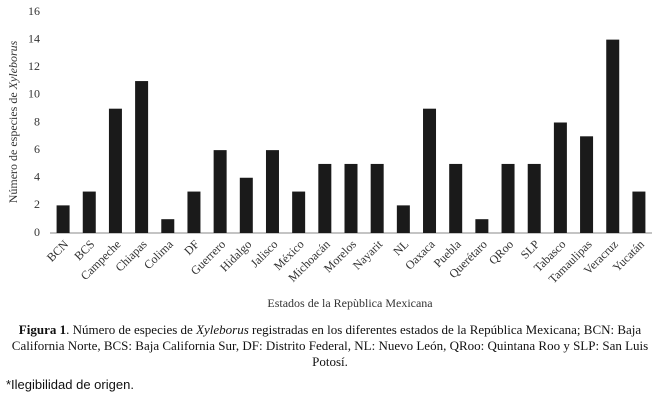  I want to click on y-tick-label: 12, so click(34, 66).